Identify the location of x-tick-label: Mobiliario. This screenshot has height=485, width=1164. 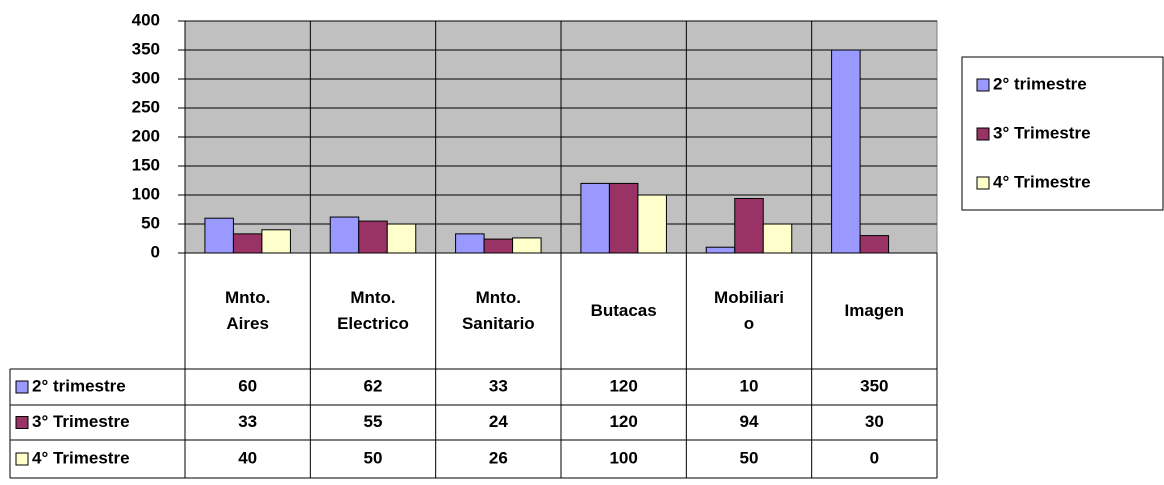
(749, 310).